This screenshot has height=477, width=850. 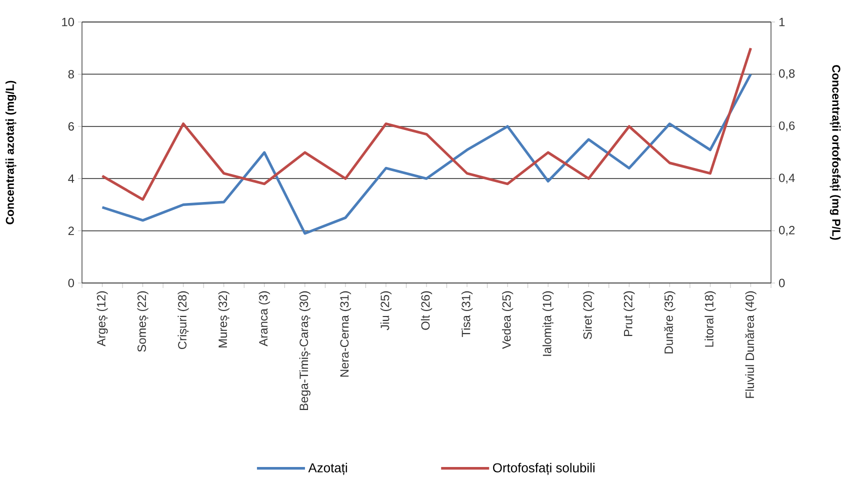 I want to click on x-tick-label: Mureș (32), so click(x=224, y=319).